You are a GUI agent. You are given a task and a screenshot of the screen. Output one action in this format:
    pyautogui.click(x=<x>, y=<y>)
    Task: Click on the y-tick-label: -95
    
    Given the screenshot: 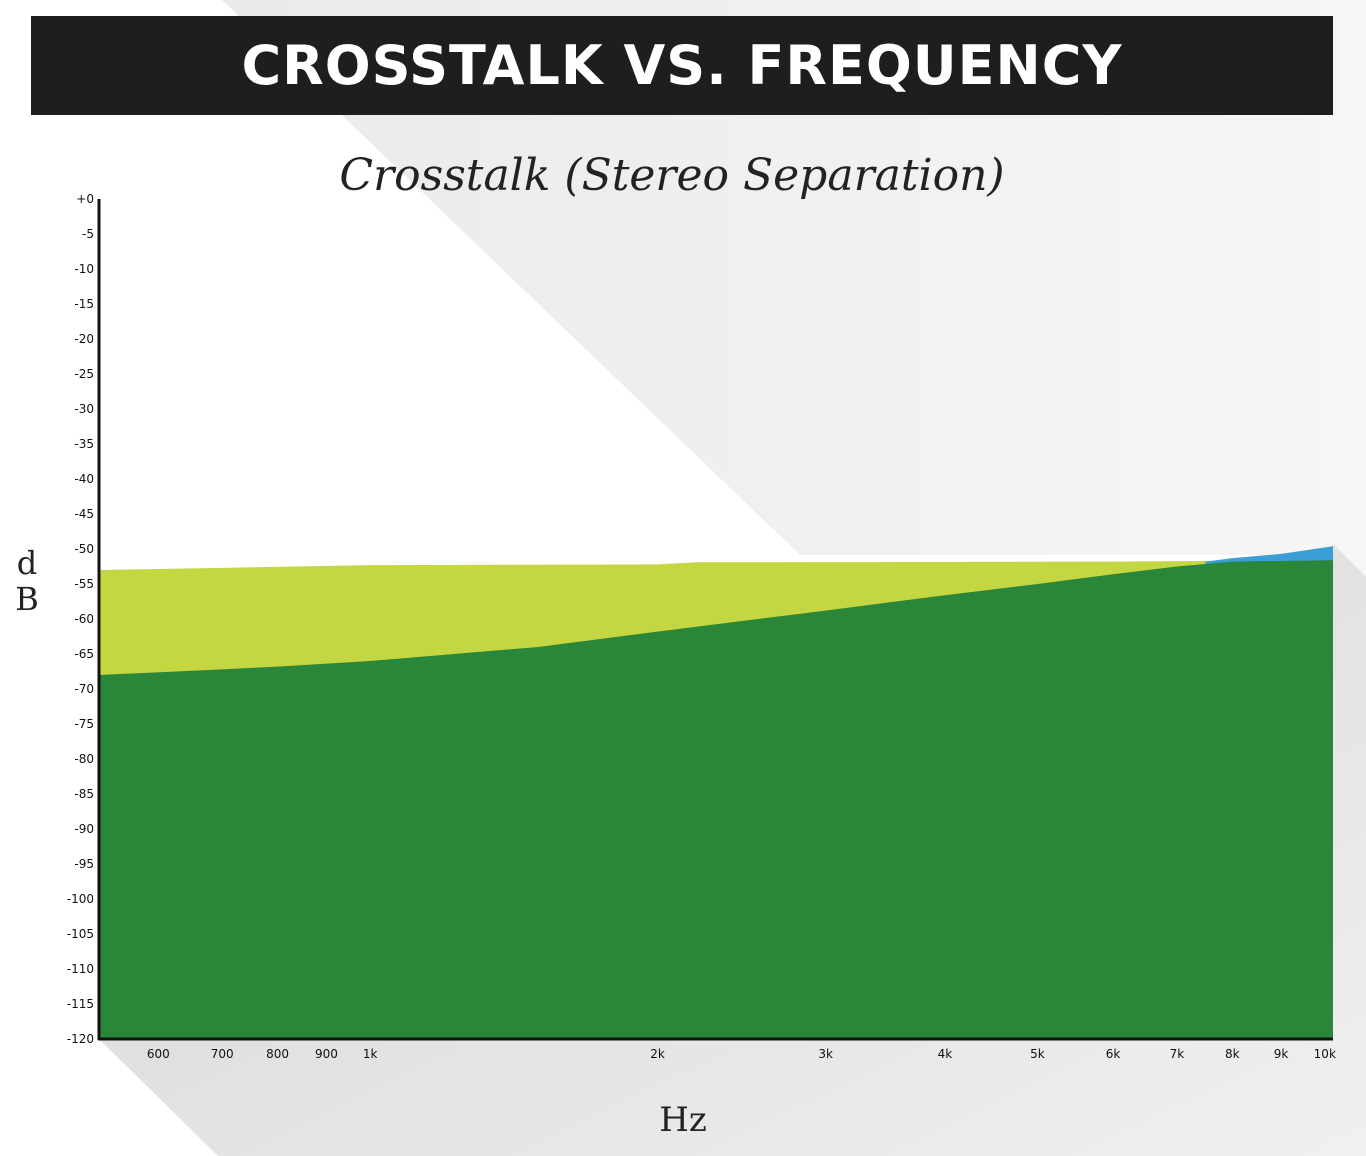 What is the action you would take?
    pyautogui.click(x=84, y=864)
    